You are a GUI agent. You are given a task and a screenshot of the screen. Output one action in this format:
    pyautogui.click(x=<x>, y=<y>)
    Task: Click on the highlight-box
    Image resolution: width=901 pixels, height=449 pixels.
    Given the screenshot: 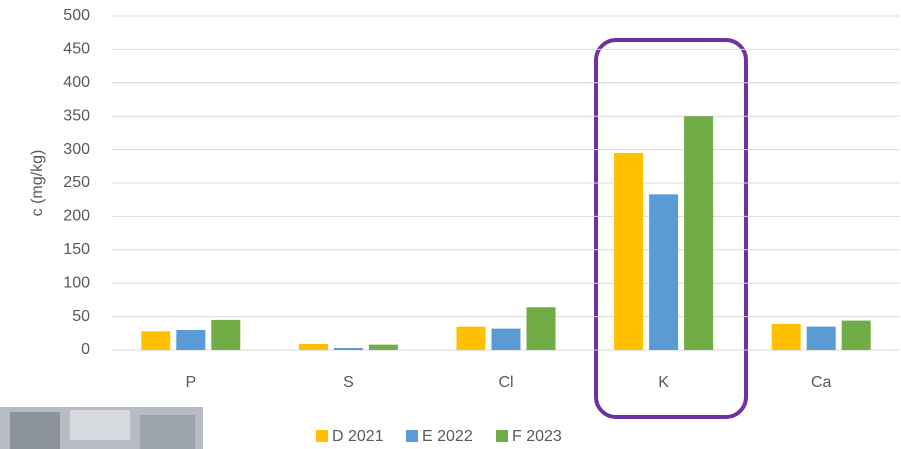 What is the action you would take?
    pyautogui.click(x=671, y=228)
    